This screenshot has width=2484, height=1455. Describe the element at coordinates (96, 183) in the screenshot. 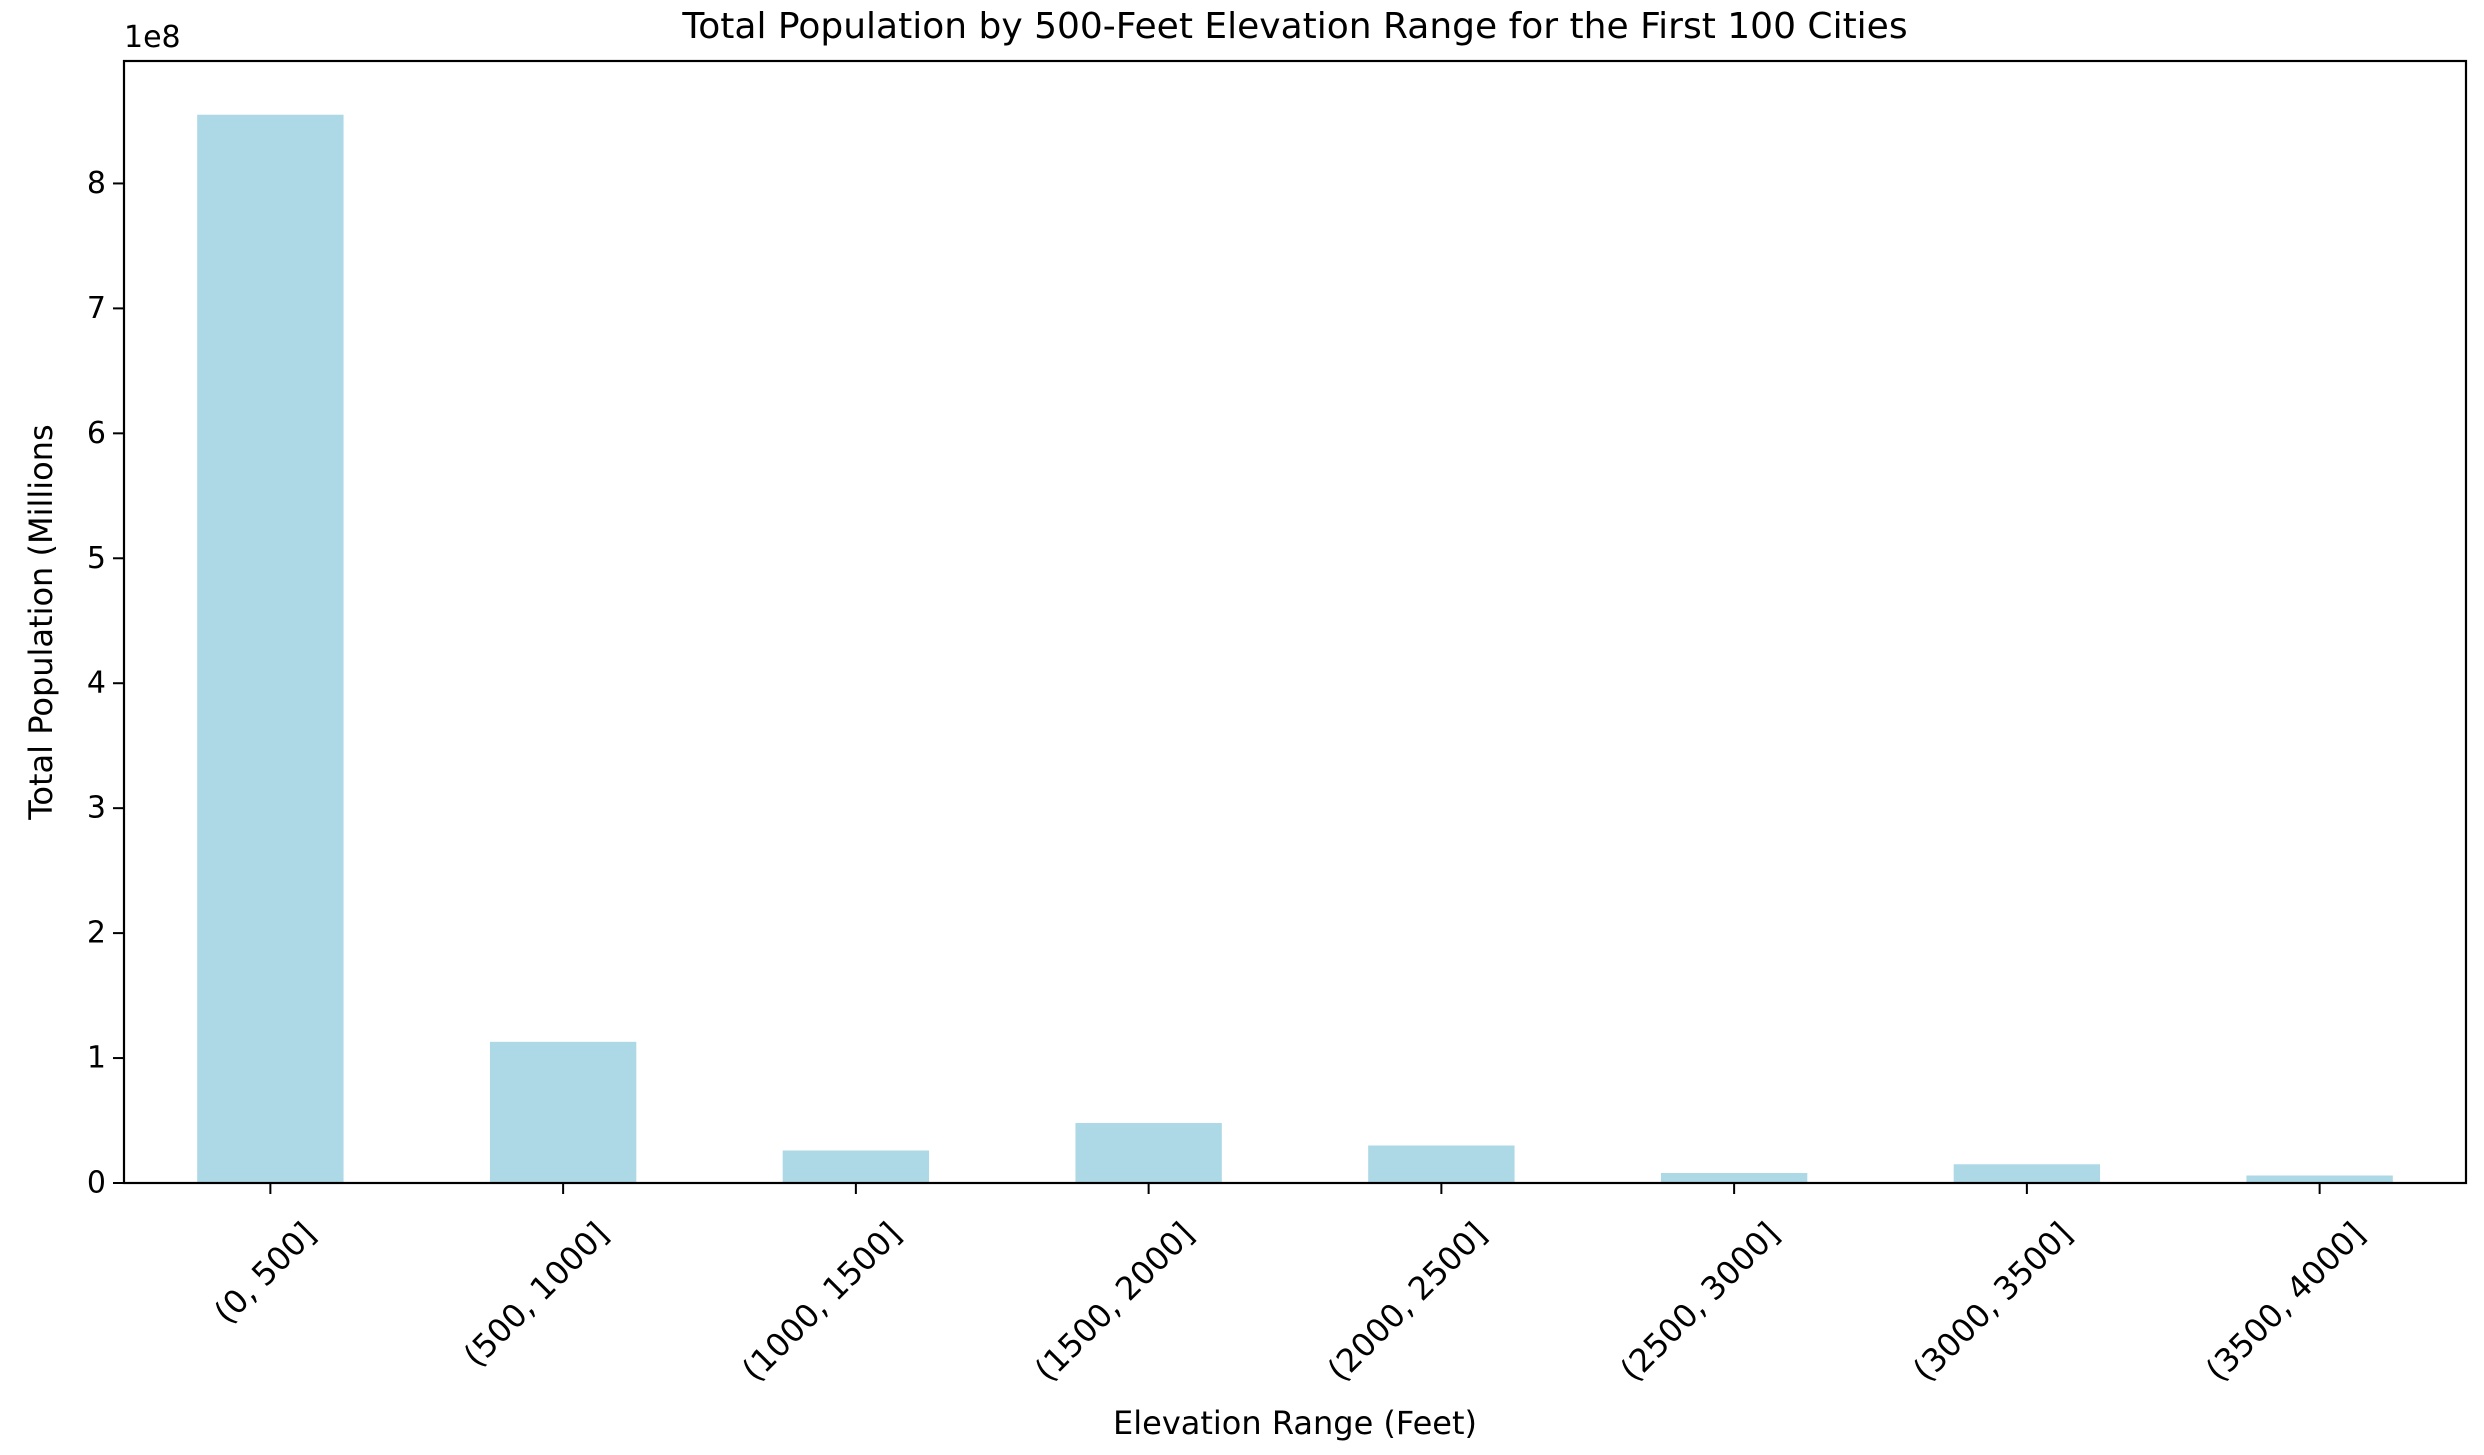

I see `y-tick-label: 8` at that location.